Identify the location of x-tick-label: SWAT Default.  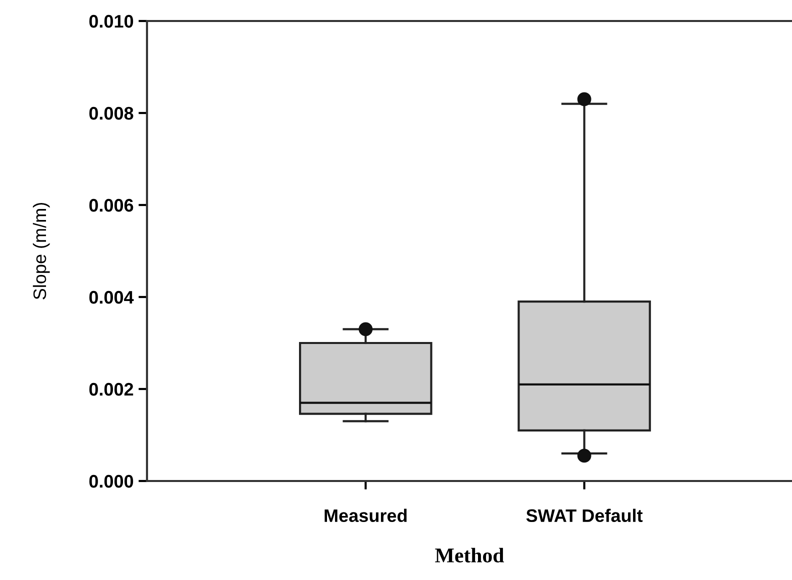
(584, 515).